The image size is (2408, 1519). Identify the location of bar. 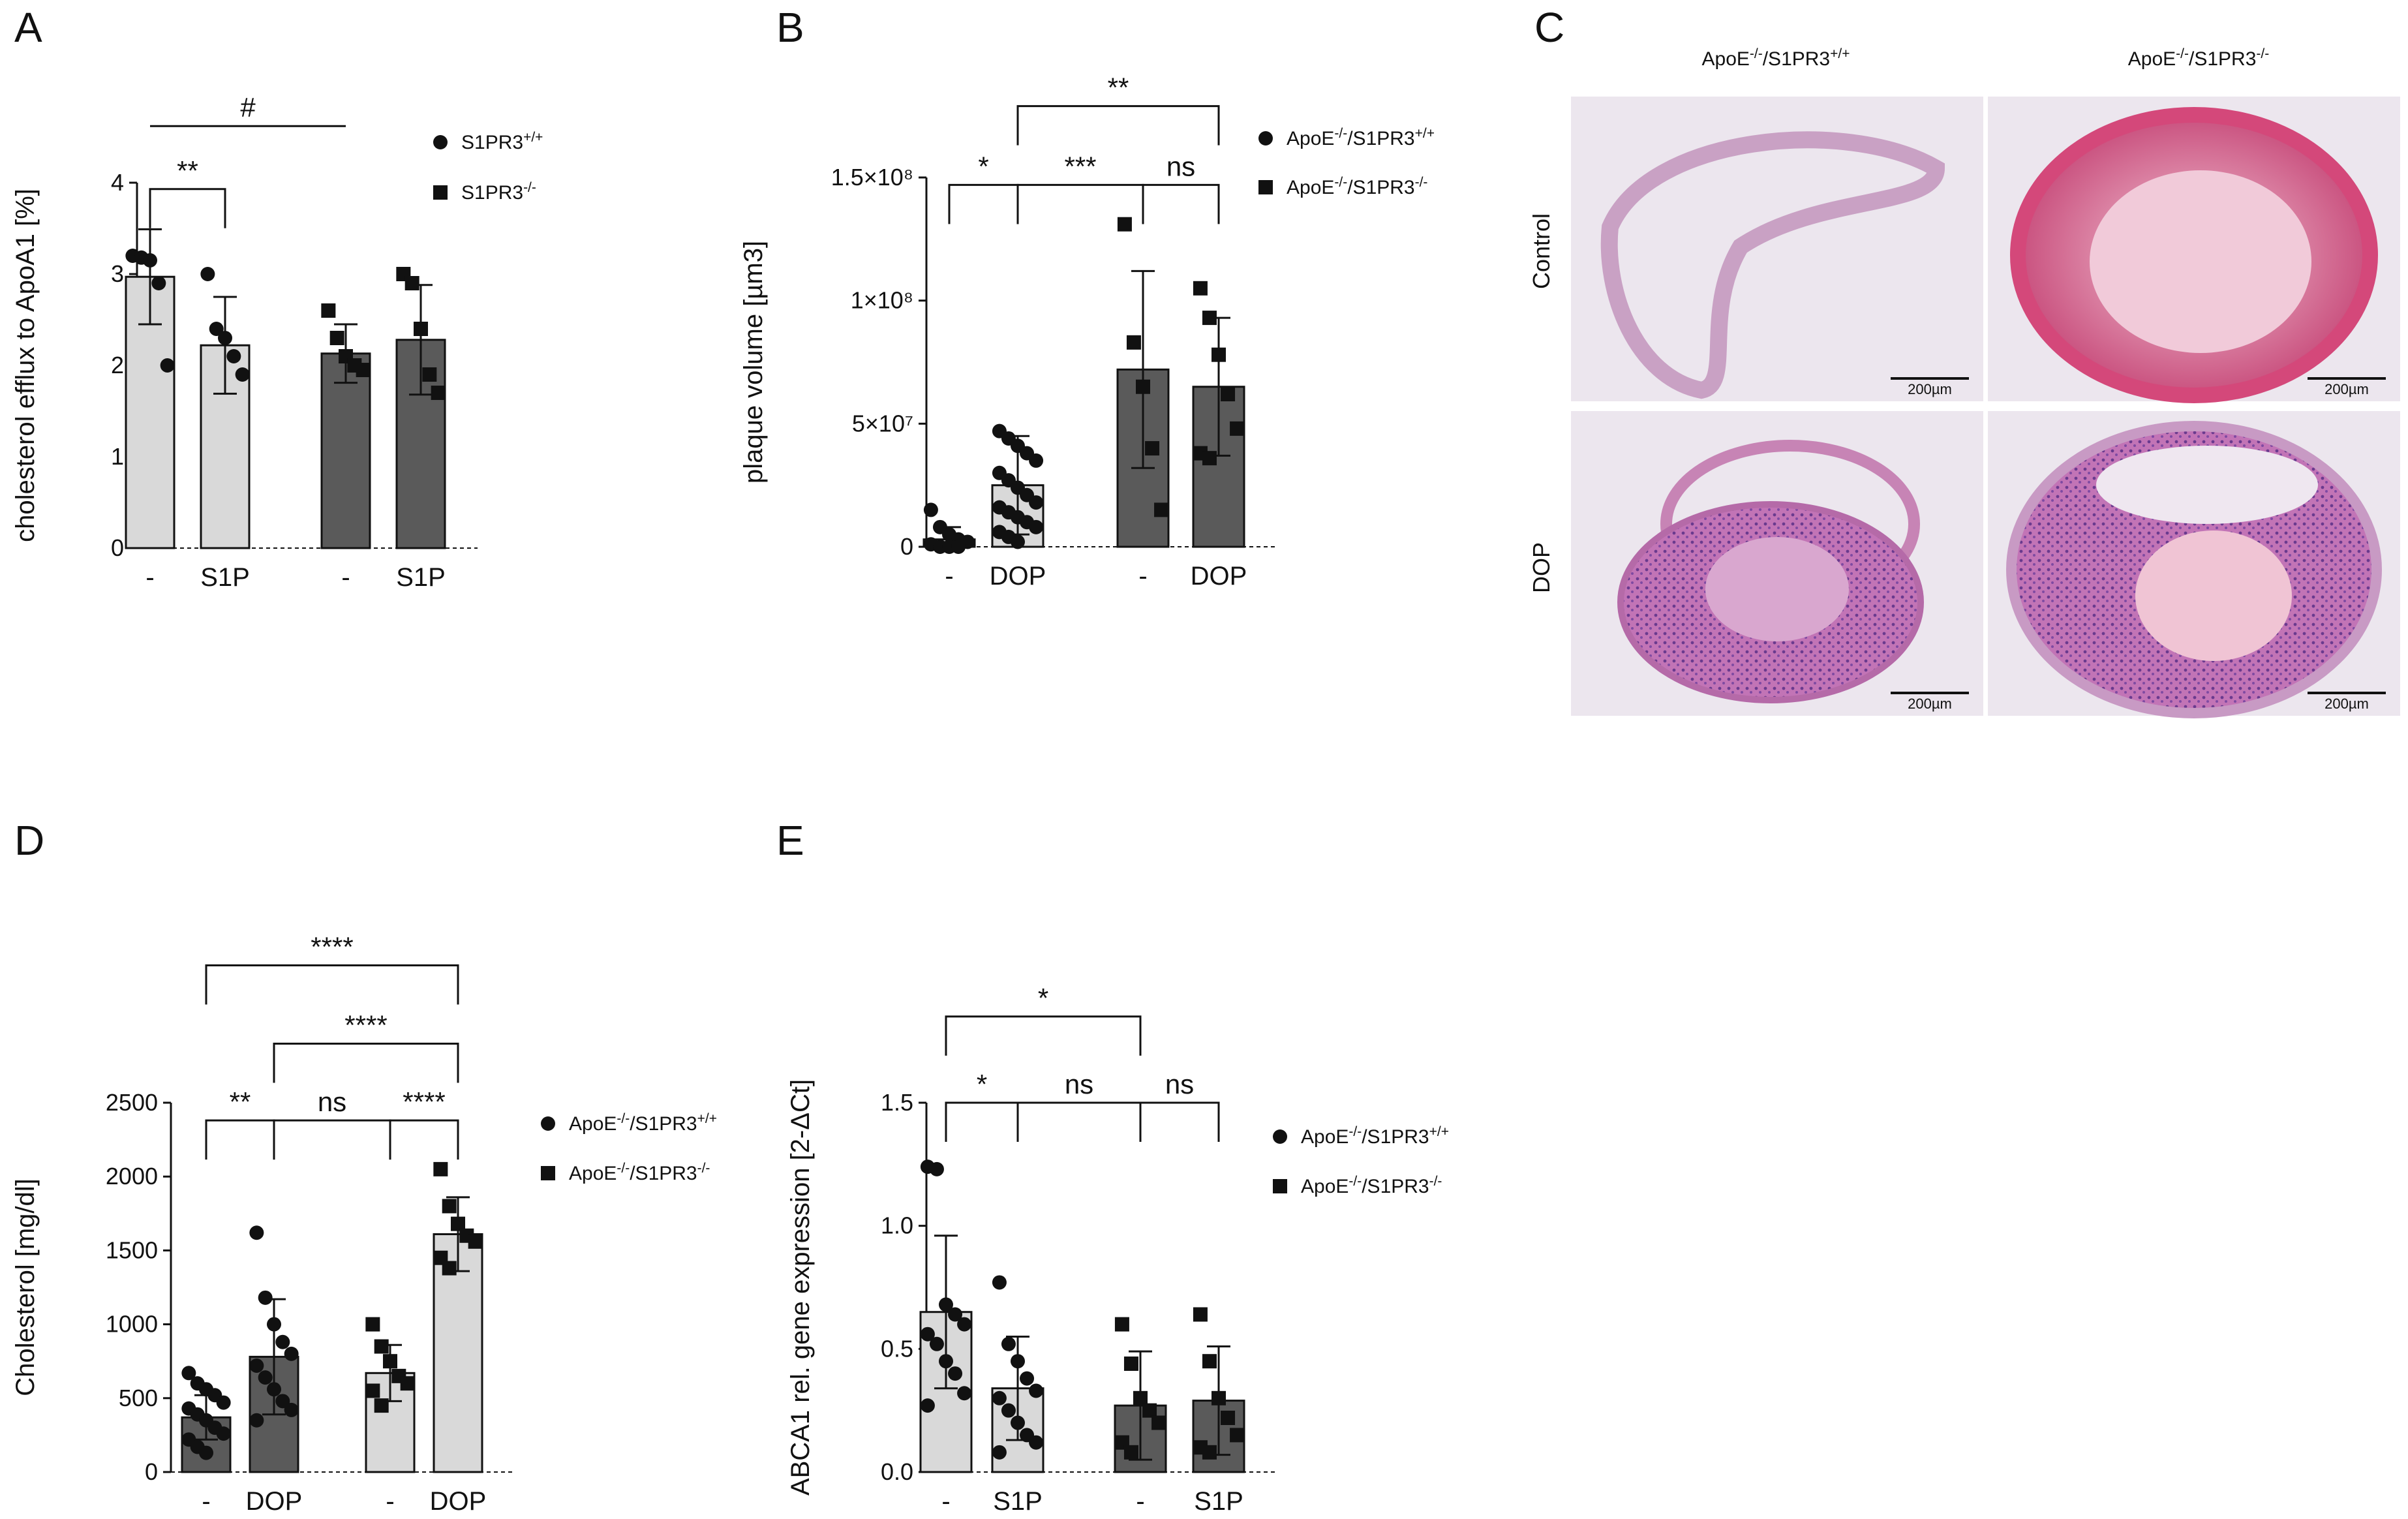
(345, 450).